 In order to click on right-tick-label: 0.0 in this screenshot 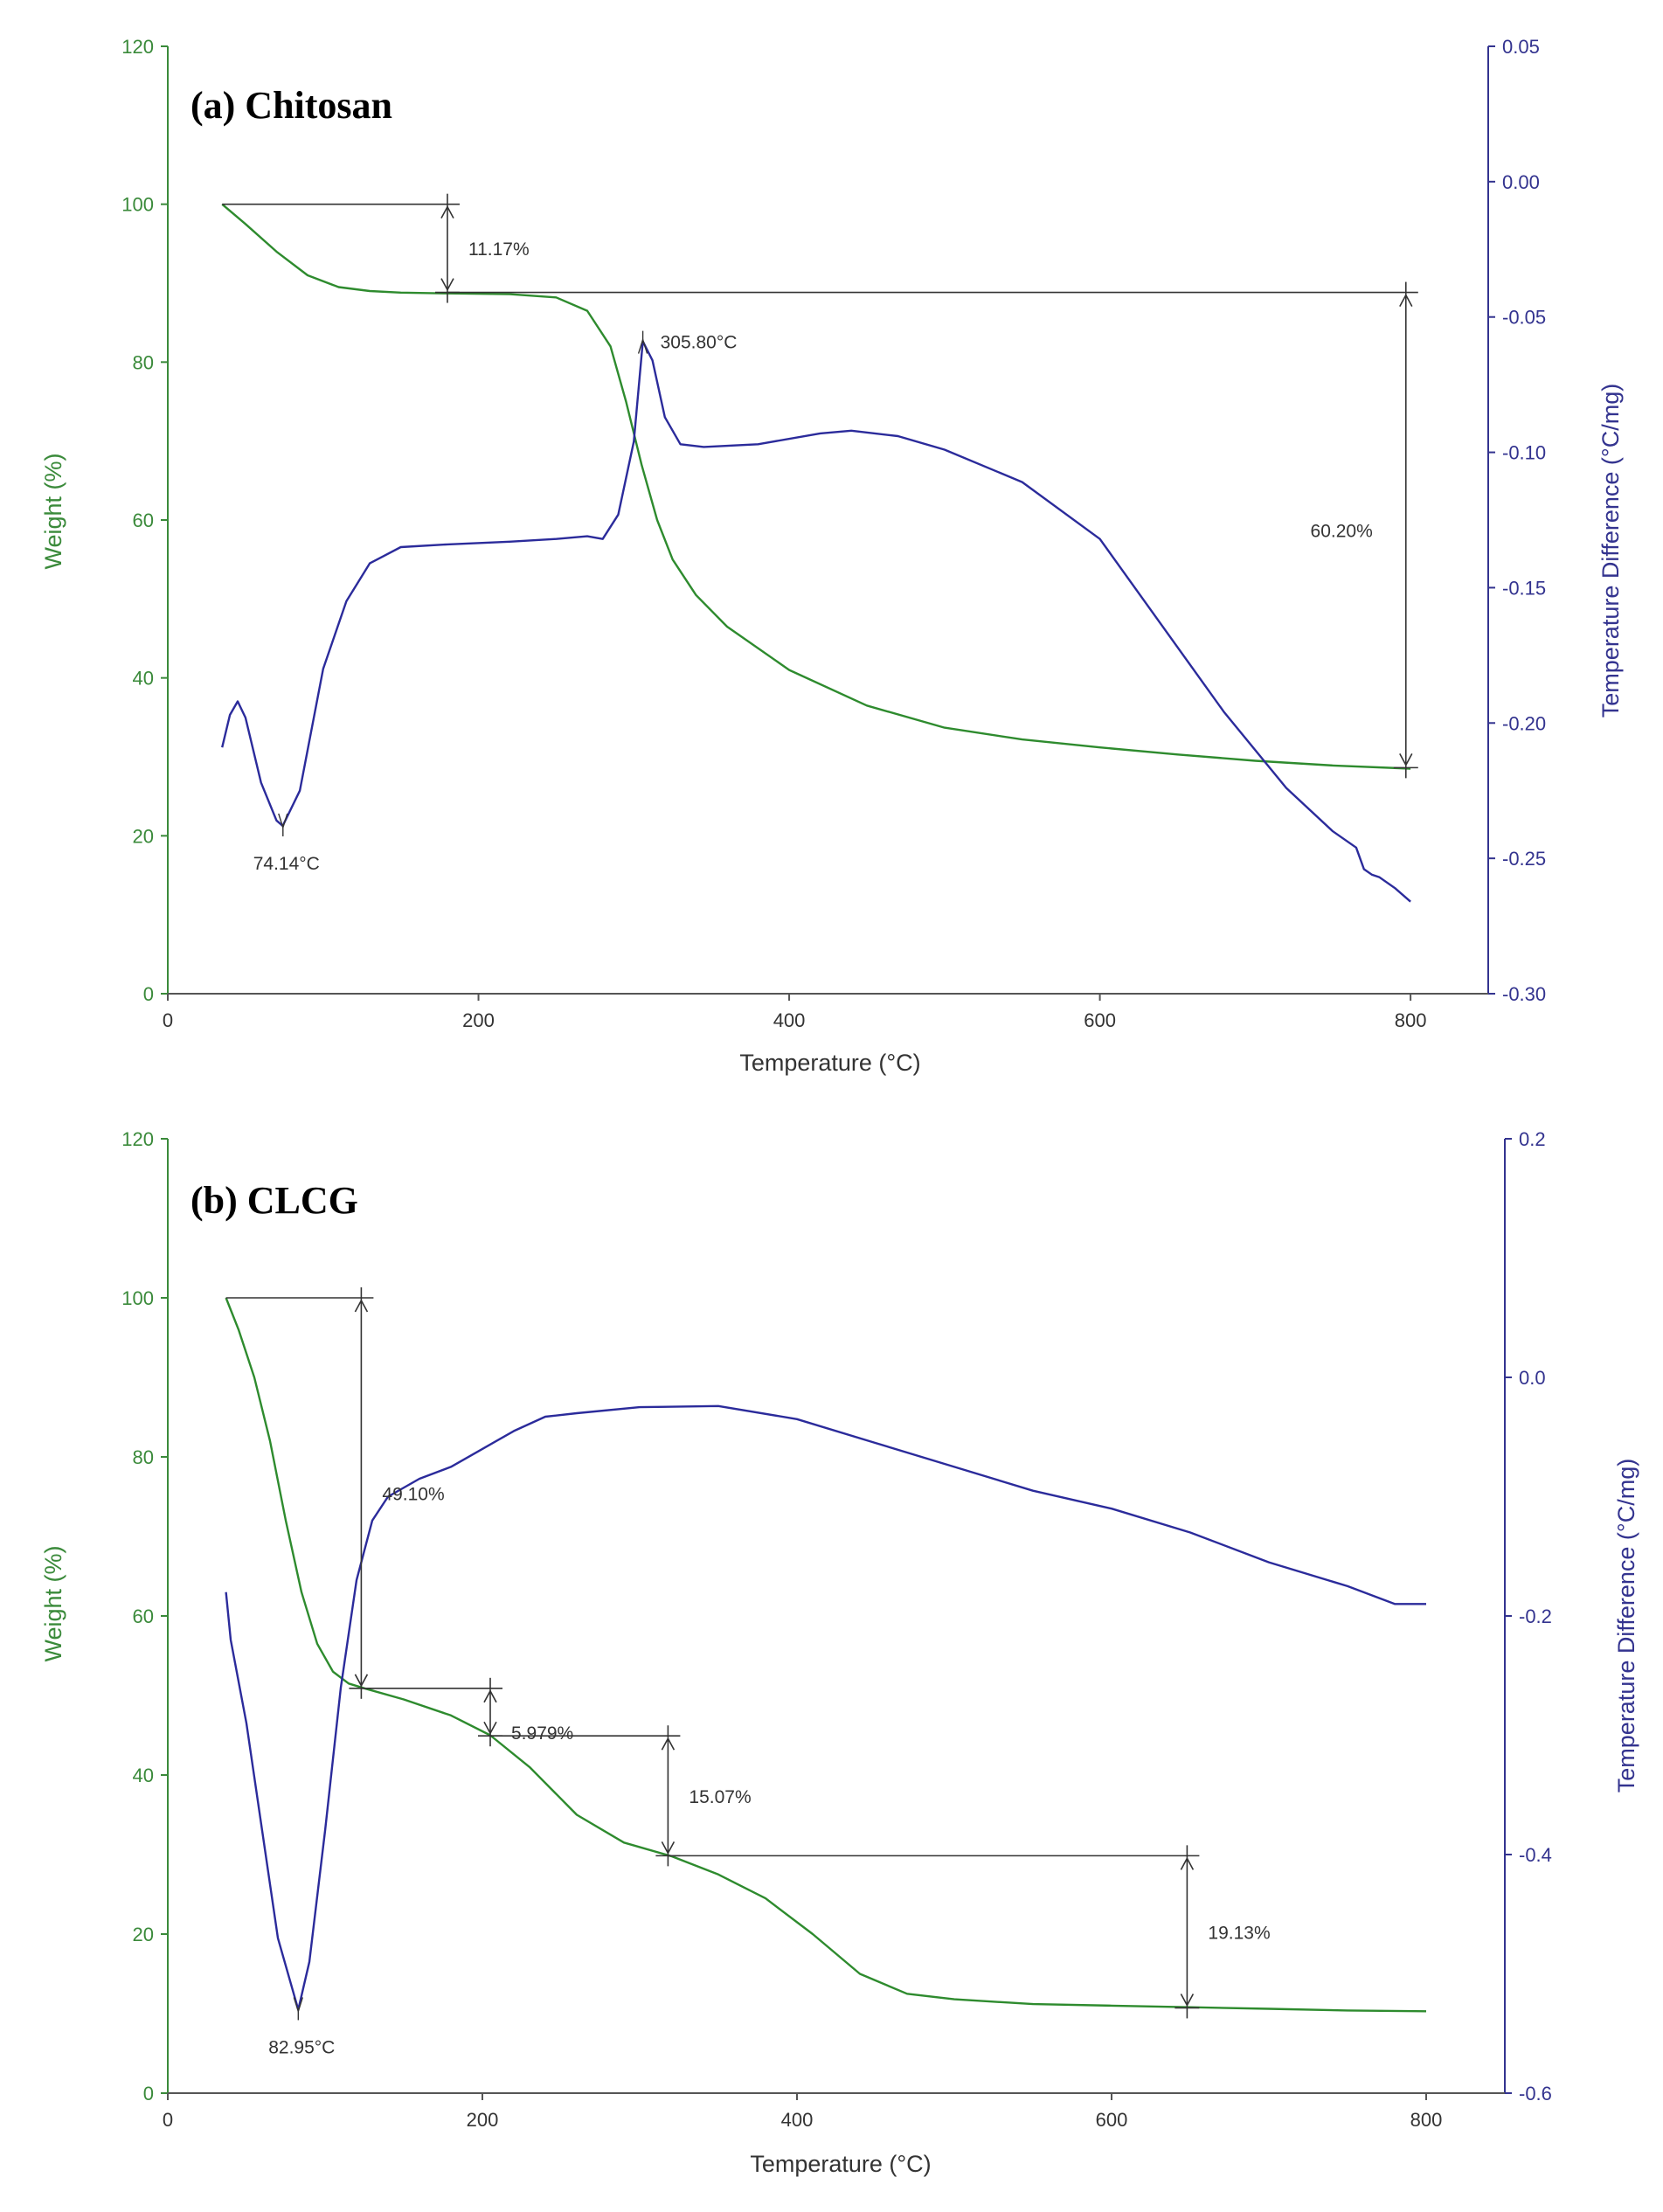, I will do `click(1532, 1378)`.